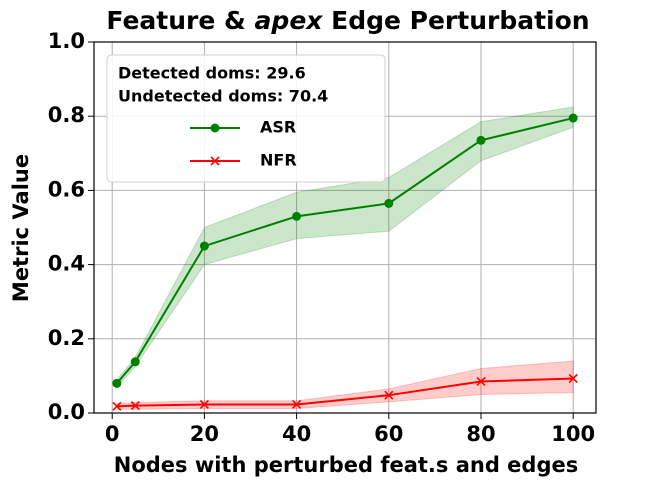 Image resolution: width=654 pixels, height=489 pixels. Describe the element at coordinates (345, 385) in the screenshot. I see `confidence-band` at that location.